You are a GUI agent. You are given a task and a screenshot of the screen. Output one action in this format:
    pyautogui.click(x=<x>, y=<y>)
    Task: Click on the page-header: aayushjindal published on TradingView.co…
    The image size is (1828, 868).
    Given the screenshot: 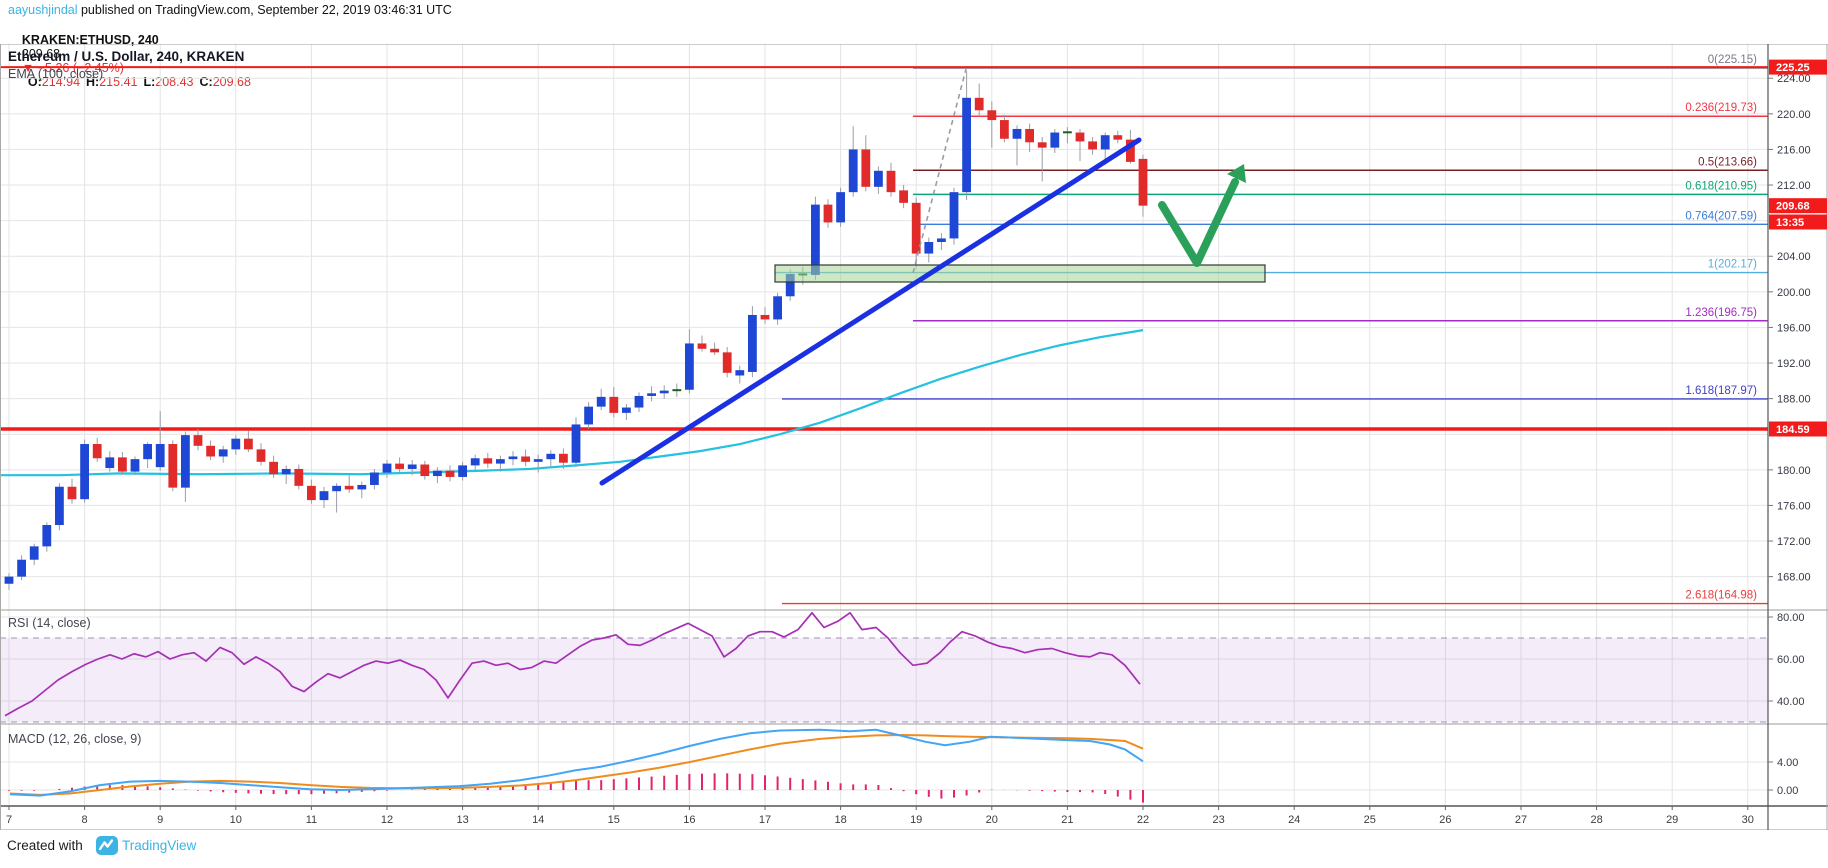 What is the action you would take?
    pyautogui.click(x=914, y=44)
    